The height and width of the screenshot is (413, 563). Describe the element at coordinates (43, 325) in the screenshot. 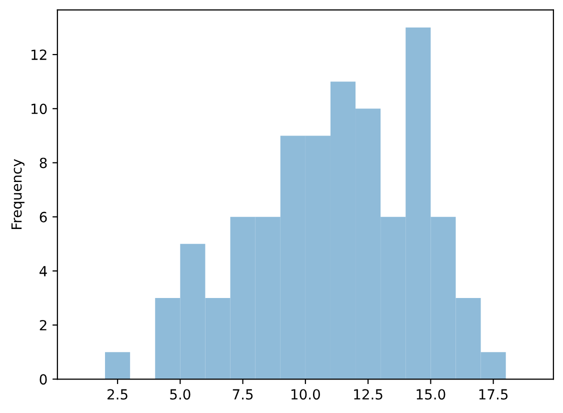

I see `y-tick-label: 2` at that location.